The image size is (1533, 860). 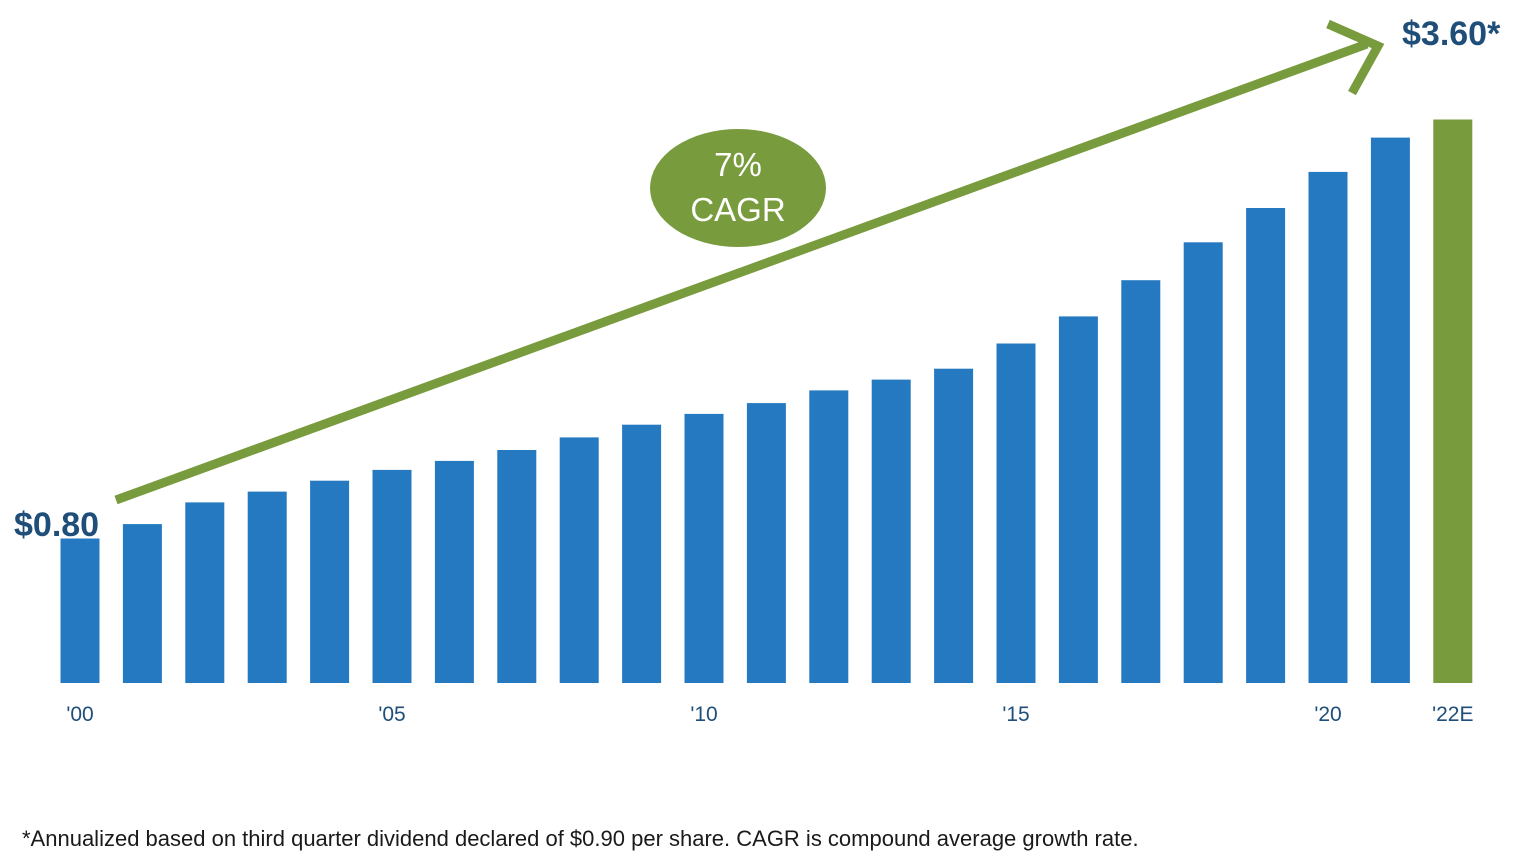 I want to click on cagr-label: CAGR, so click(x=737, y=209).